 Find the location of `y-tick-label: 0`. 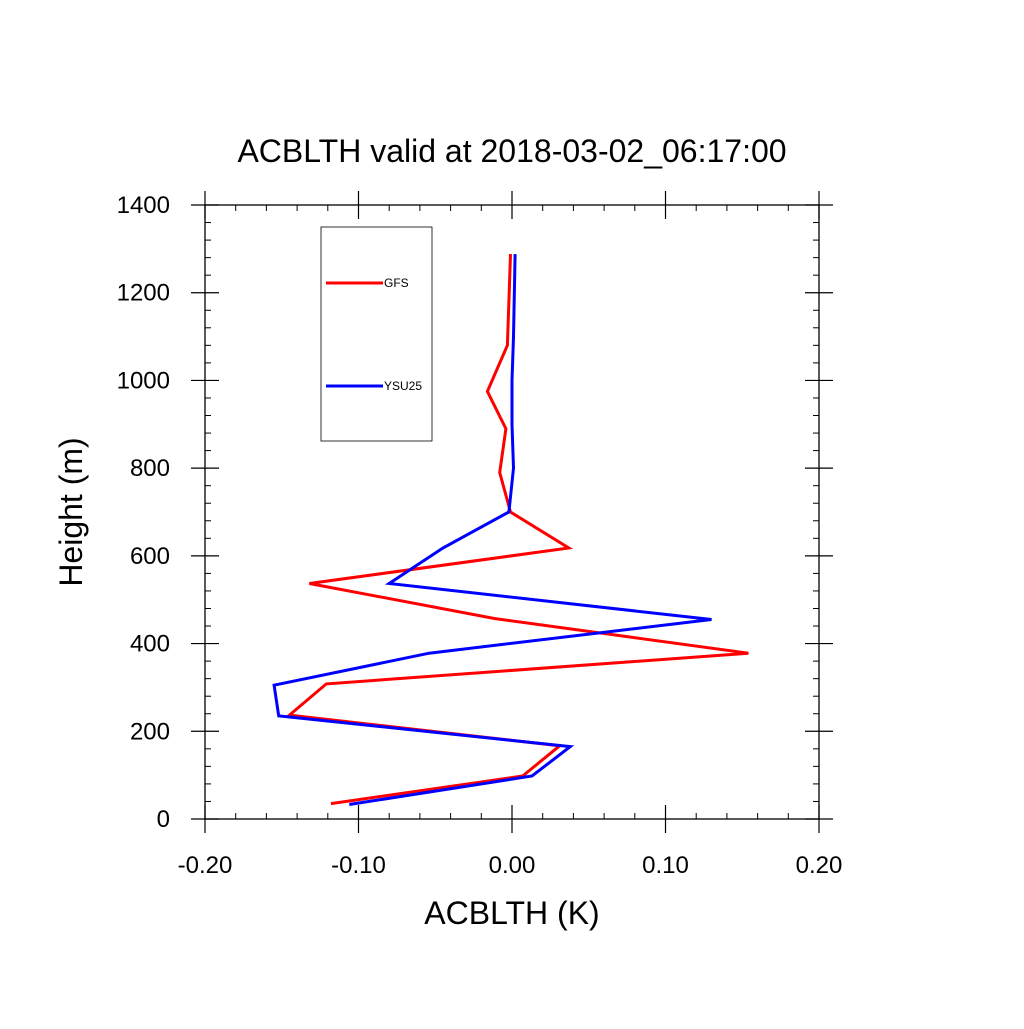

y-tick-label: 0 is located at coordinates (163, 819).